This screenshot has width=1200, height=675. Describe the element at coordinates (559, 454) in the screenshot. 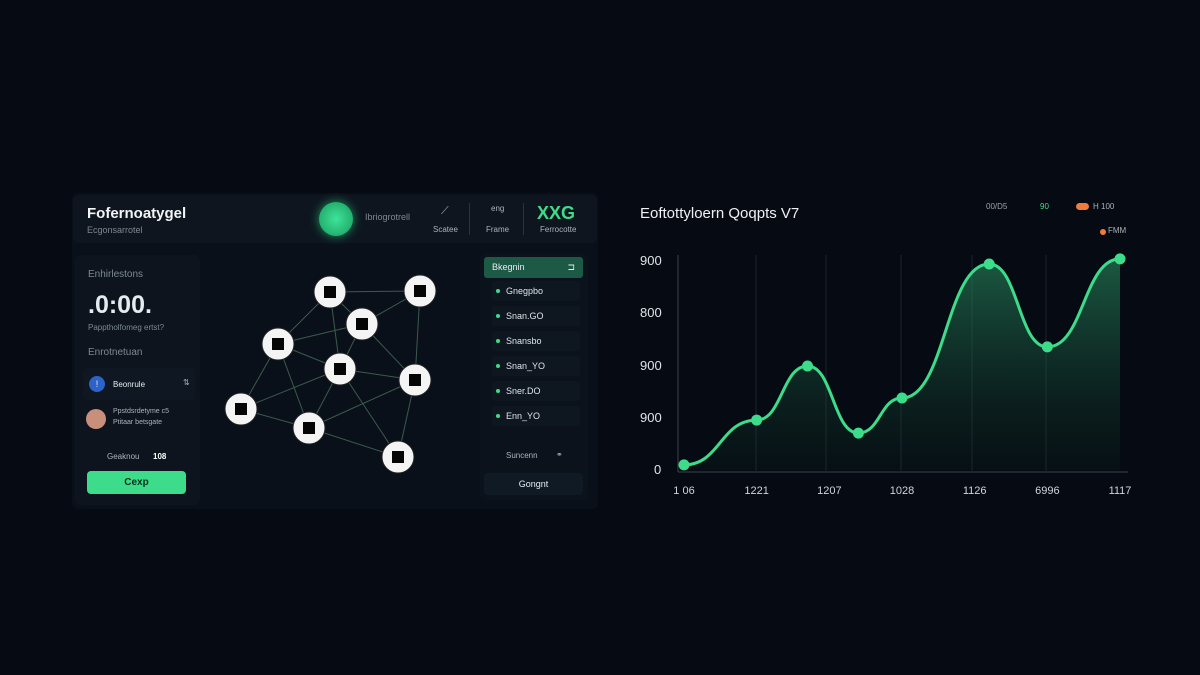

I see `link-icon: ⚭` at that location.